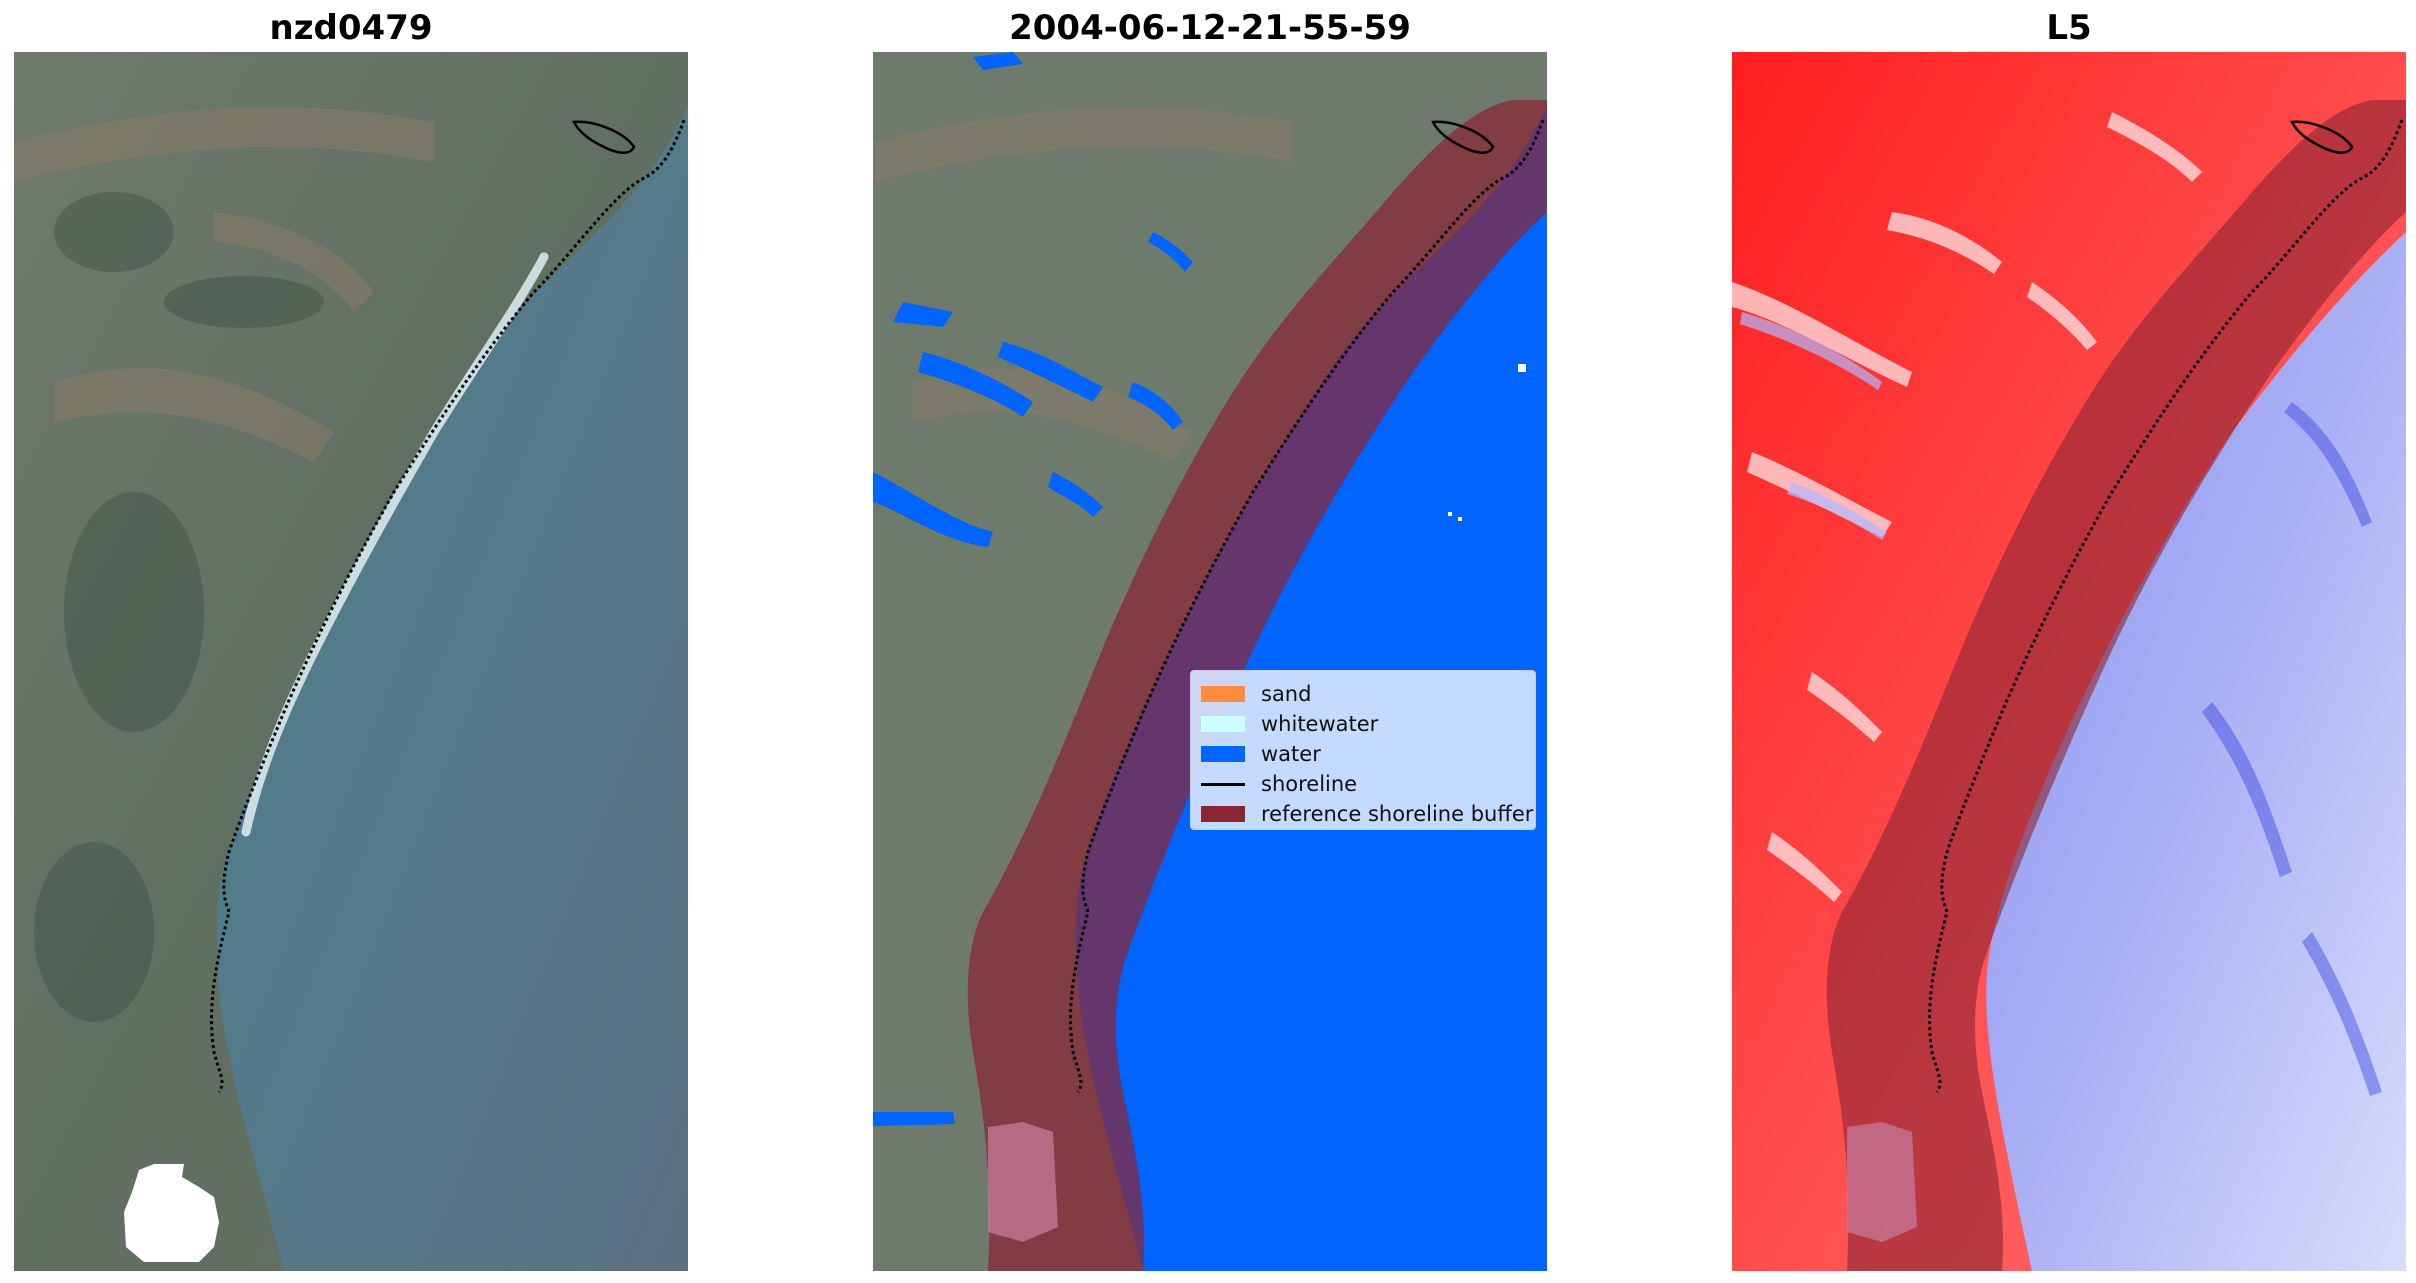 The height and width of the screenshot is (1283, 2416). What do you see at coordinates (1291, 754) in the screenshot?
I see `legend-label-water: water` at bounding box center [1291, 754].